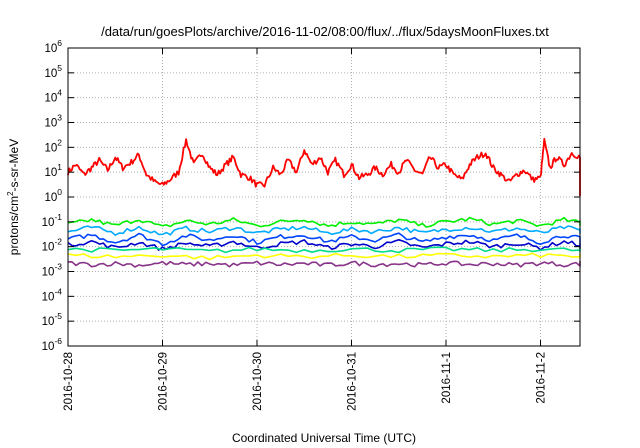 The height and width of the screenshot is (448, 640). I want to click on y-axis-label: protons/cm2-s-sr-MeV, so click(13, 197).